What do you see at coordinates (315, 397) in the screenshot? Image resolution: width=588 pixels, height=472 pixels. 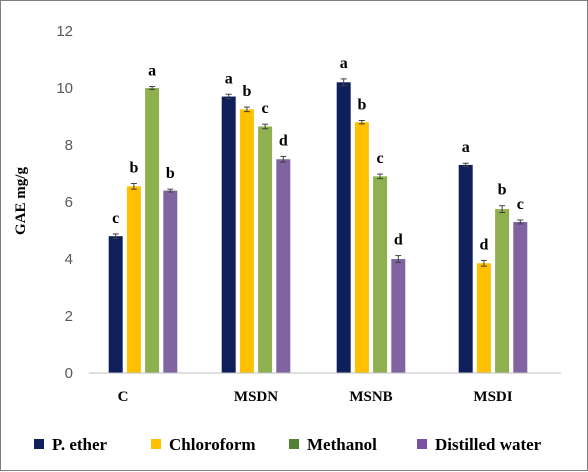 I see `category-labels: C MSDN MSNB MSDI` at bounding box center [315, 397].